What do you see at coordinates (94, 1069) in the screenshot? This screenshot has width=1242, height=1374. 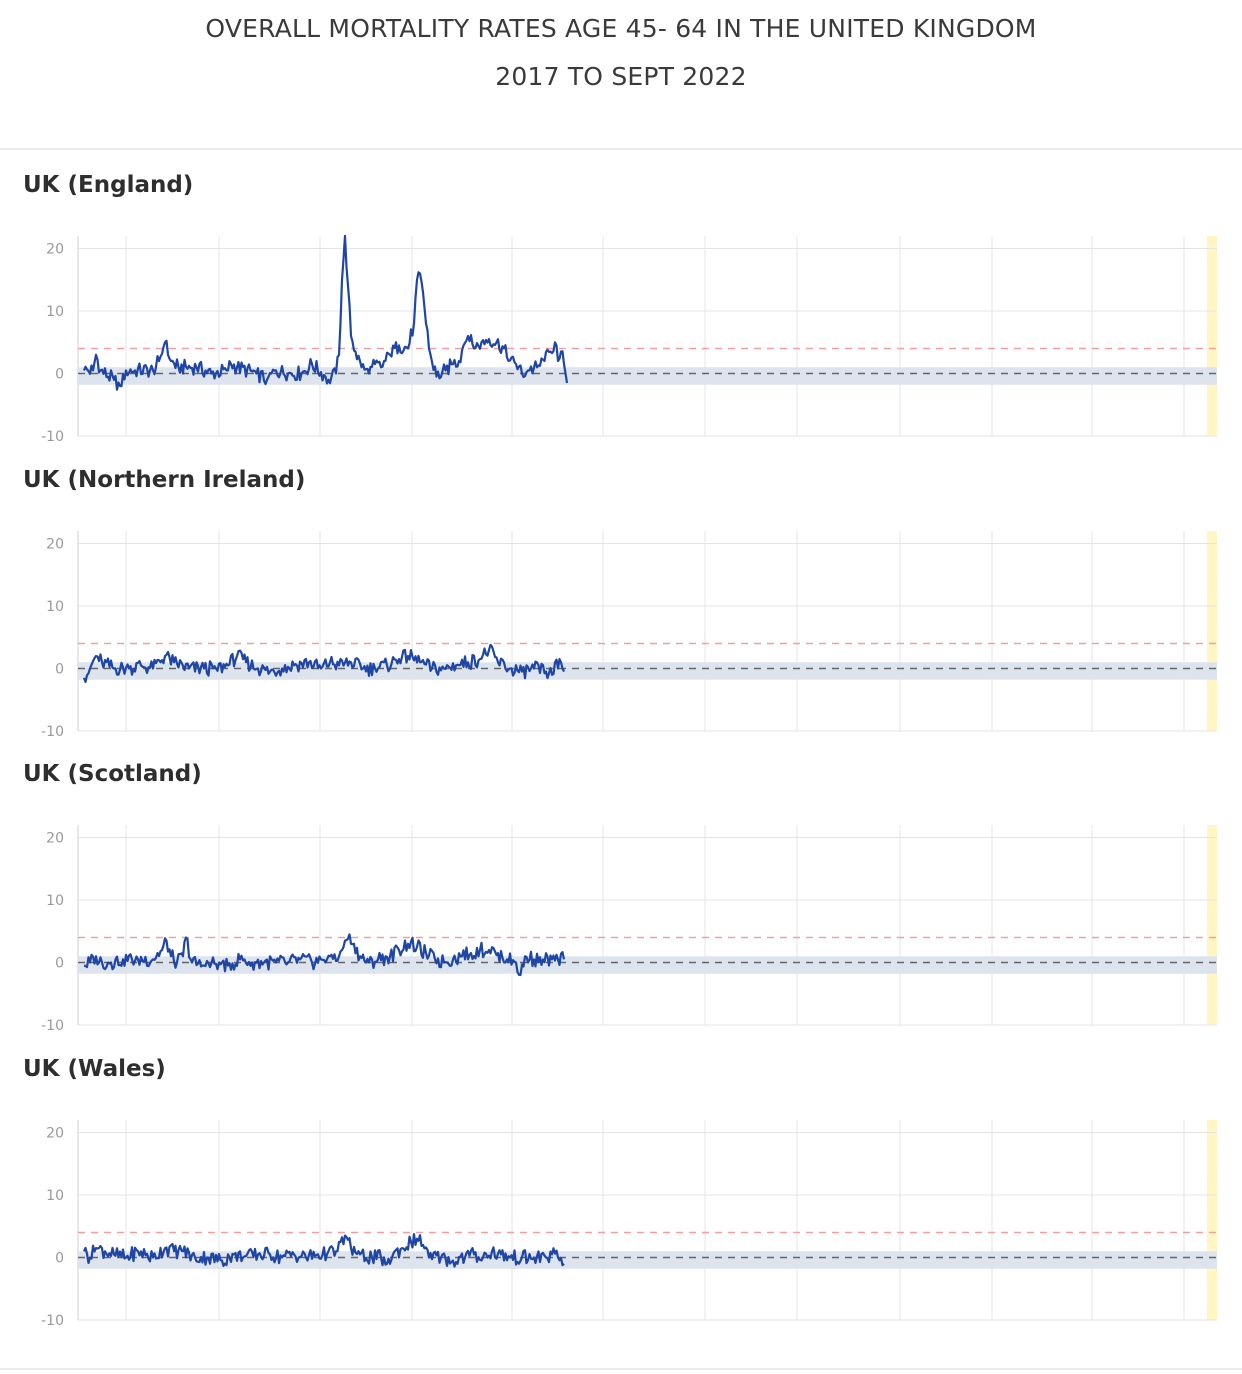 I see `panel-title-wales: UK (Wales)` at bounding box center [94, 1069].